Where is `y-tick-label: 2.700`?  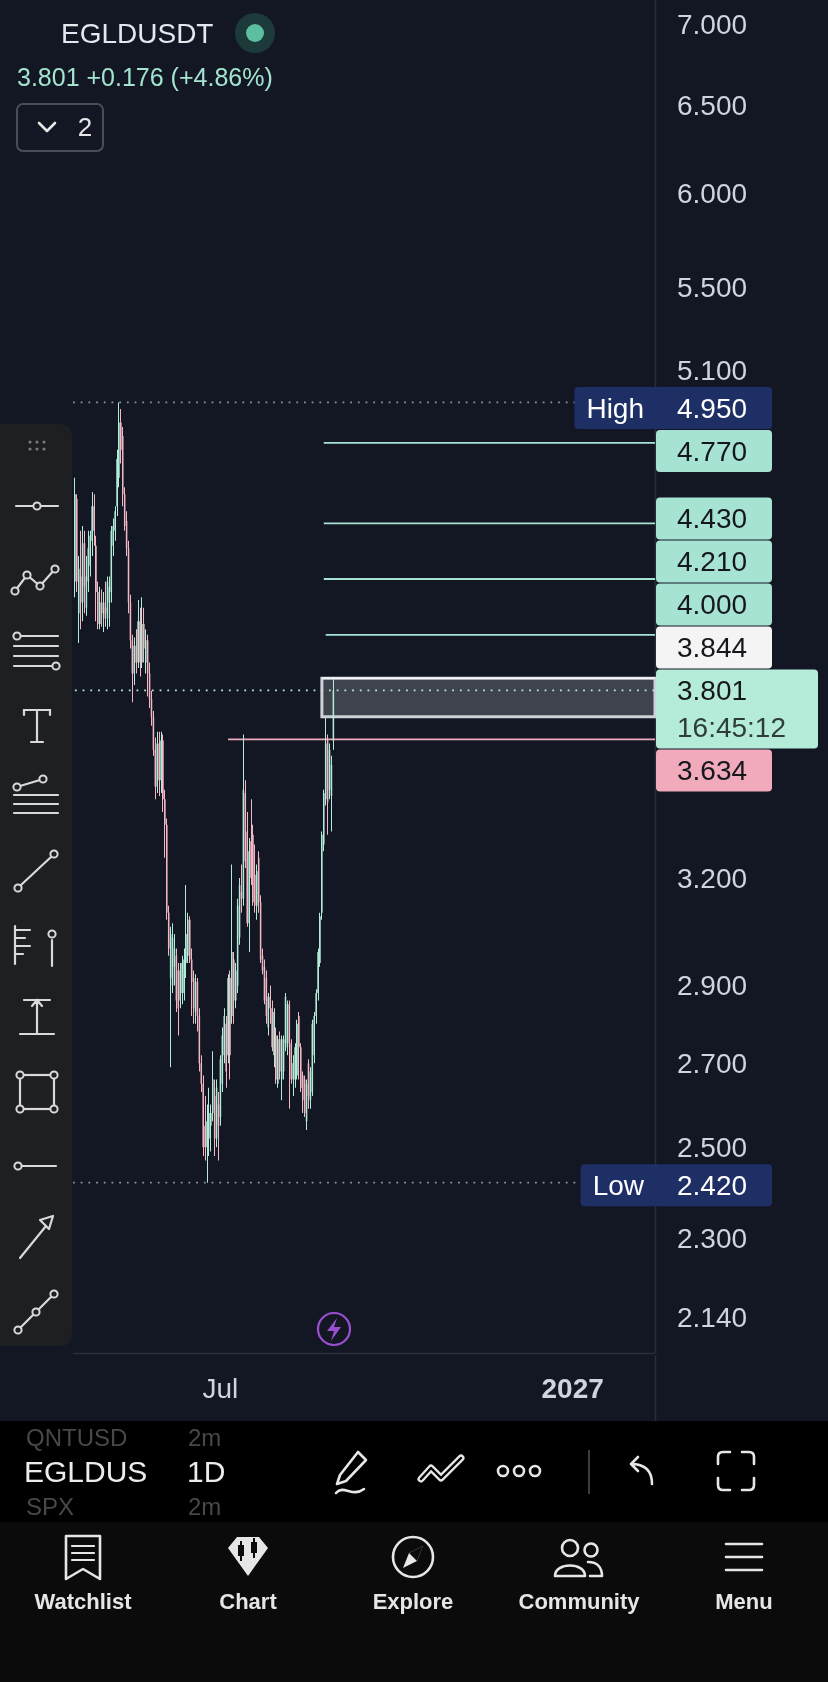 y-tick-label: 2.700 is located at coordinates (712, 1064).